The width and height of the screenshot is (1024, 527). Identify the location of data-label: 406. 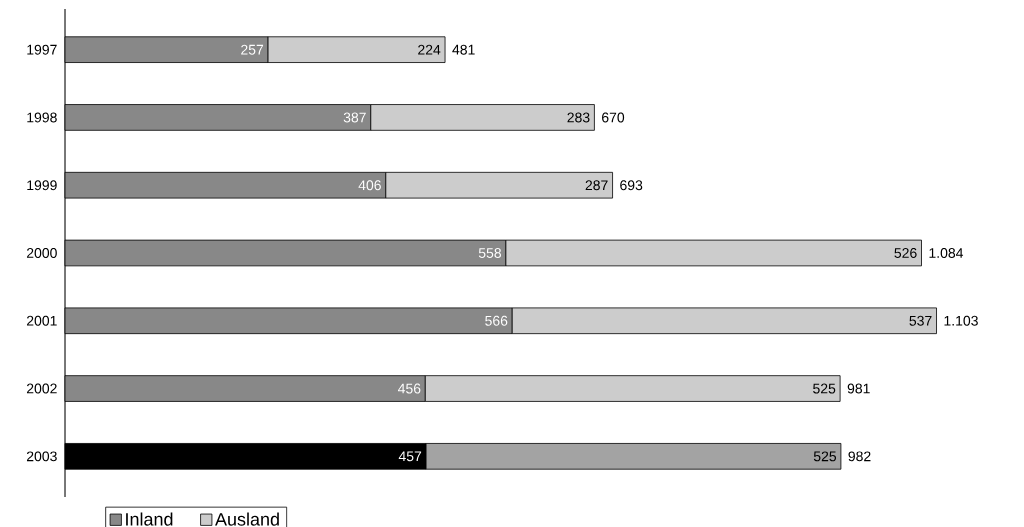
(369, 185).